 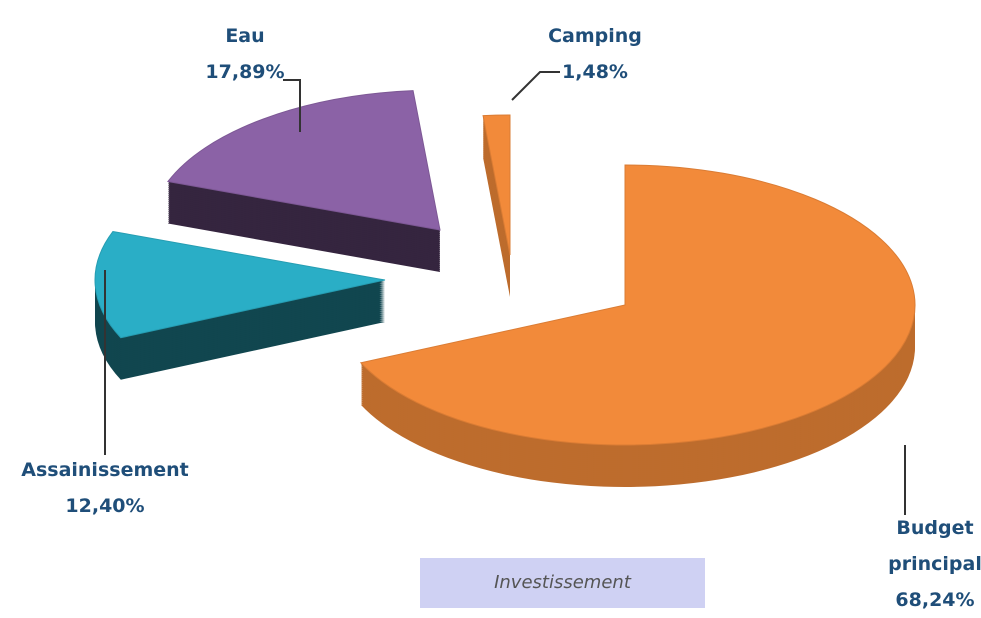 What do you see at coordinates (245, 54) in the screenshot?
I see `slice-label: Eau 17,89%` at bounding box center [245, 54].